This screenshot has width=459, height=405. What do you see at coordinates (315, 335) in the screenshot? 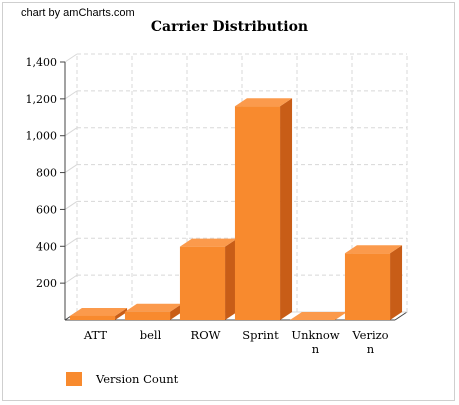
I see `x-category-label: Unknow` at bounding box center [315, 335].